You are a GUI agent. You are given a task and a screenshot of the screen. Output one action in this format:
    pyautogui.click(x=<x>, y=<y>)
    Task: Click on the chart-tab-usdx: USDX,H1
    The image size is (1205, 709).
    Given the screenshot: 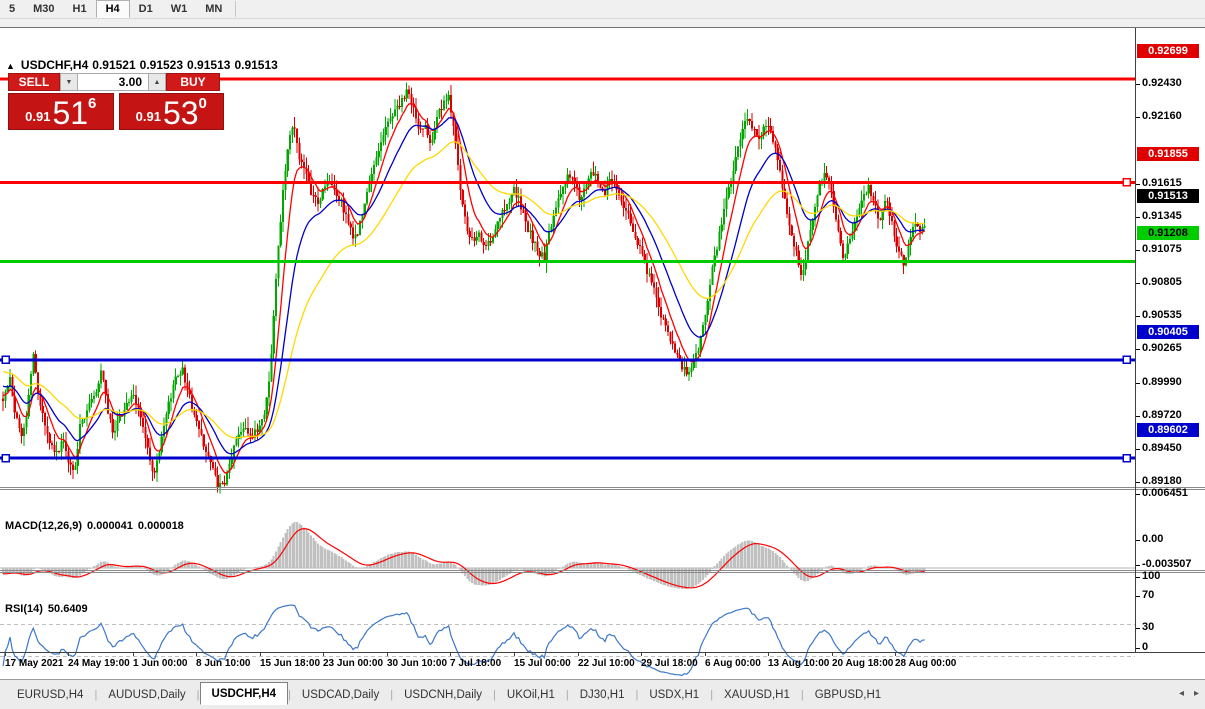 What is the action you would take?
    pyautogui.click(x=674, y=694)
    